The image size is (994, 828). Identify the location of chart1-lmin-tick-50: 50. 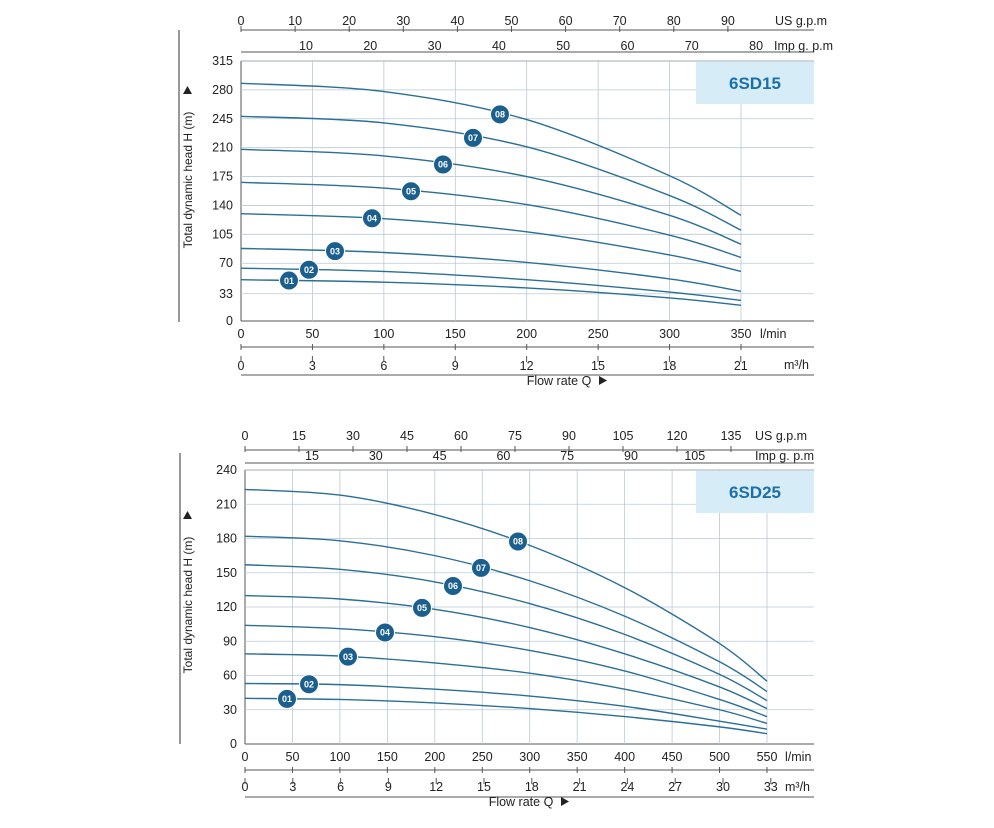
(312, 334).